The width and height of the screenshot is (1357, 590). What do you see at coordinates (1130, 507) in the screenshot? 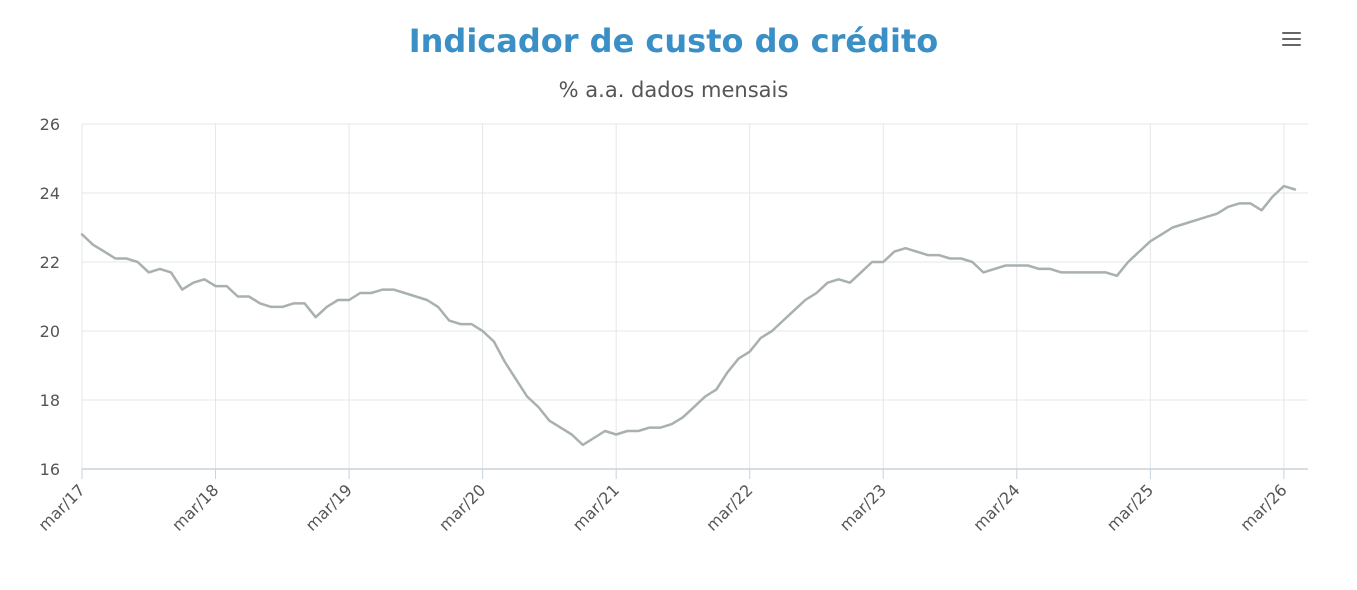
I see `x-tick-label: mar/25` at bounding box center [1130, 507].